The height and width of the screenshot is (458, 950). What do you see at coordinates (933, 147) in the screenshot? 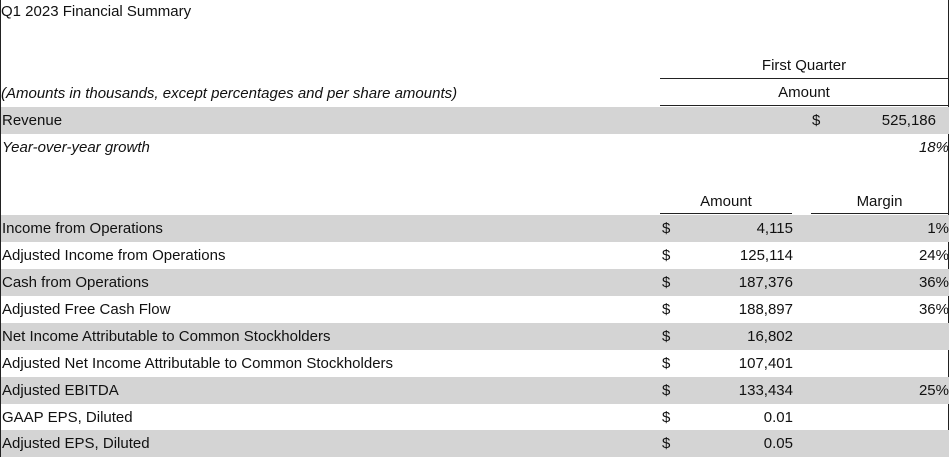
I see `growth-value: 18%` at bounding box center [933, 147].